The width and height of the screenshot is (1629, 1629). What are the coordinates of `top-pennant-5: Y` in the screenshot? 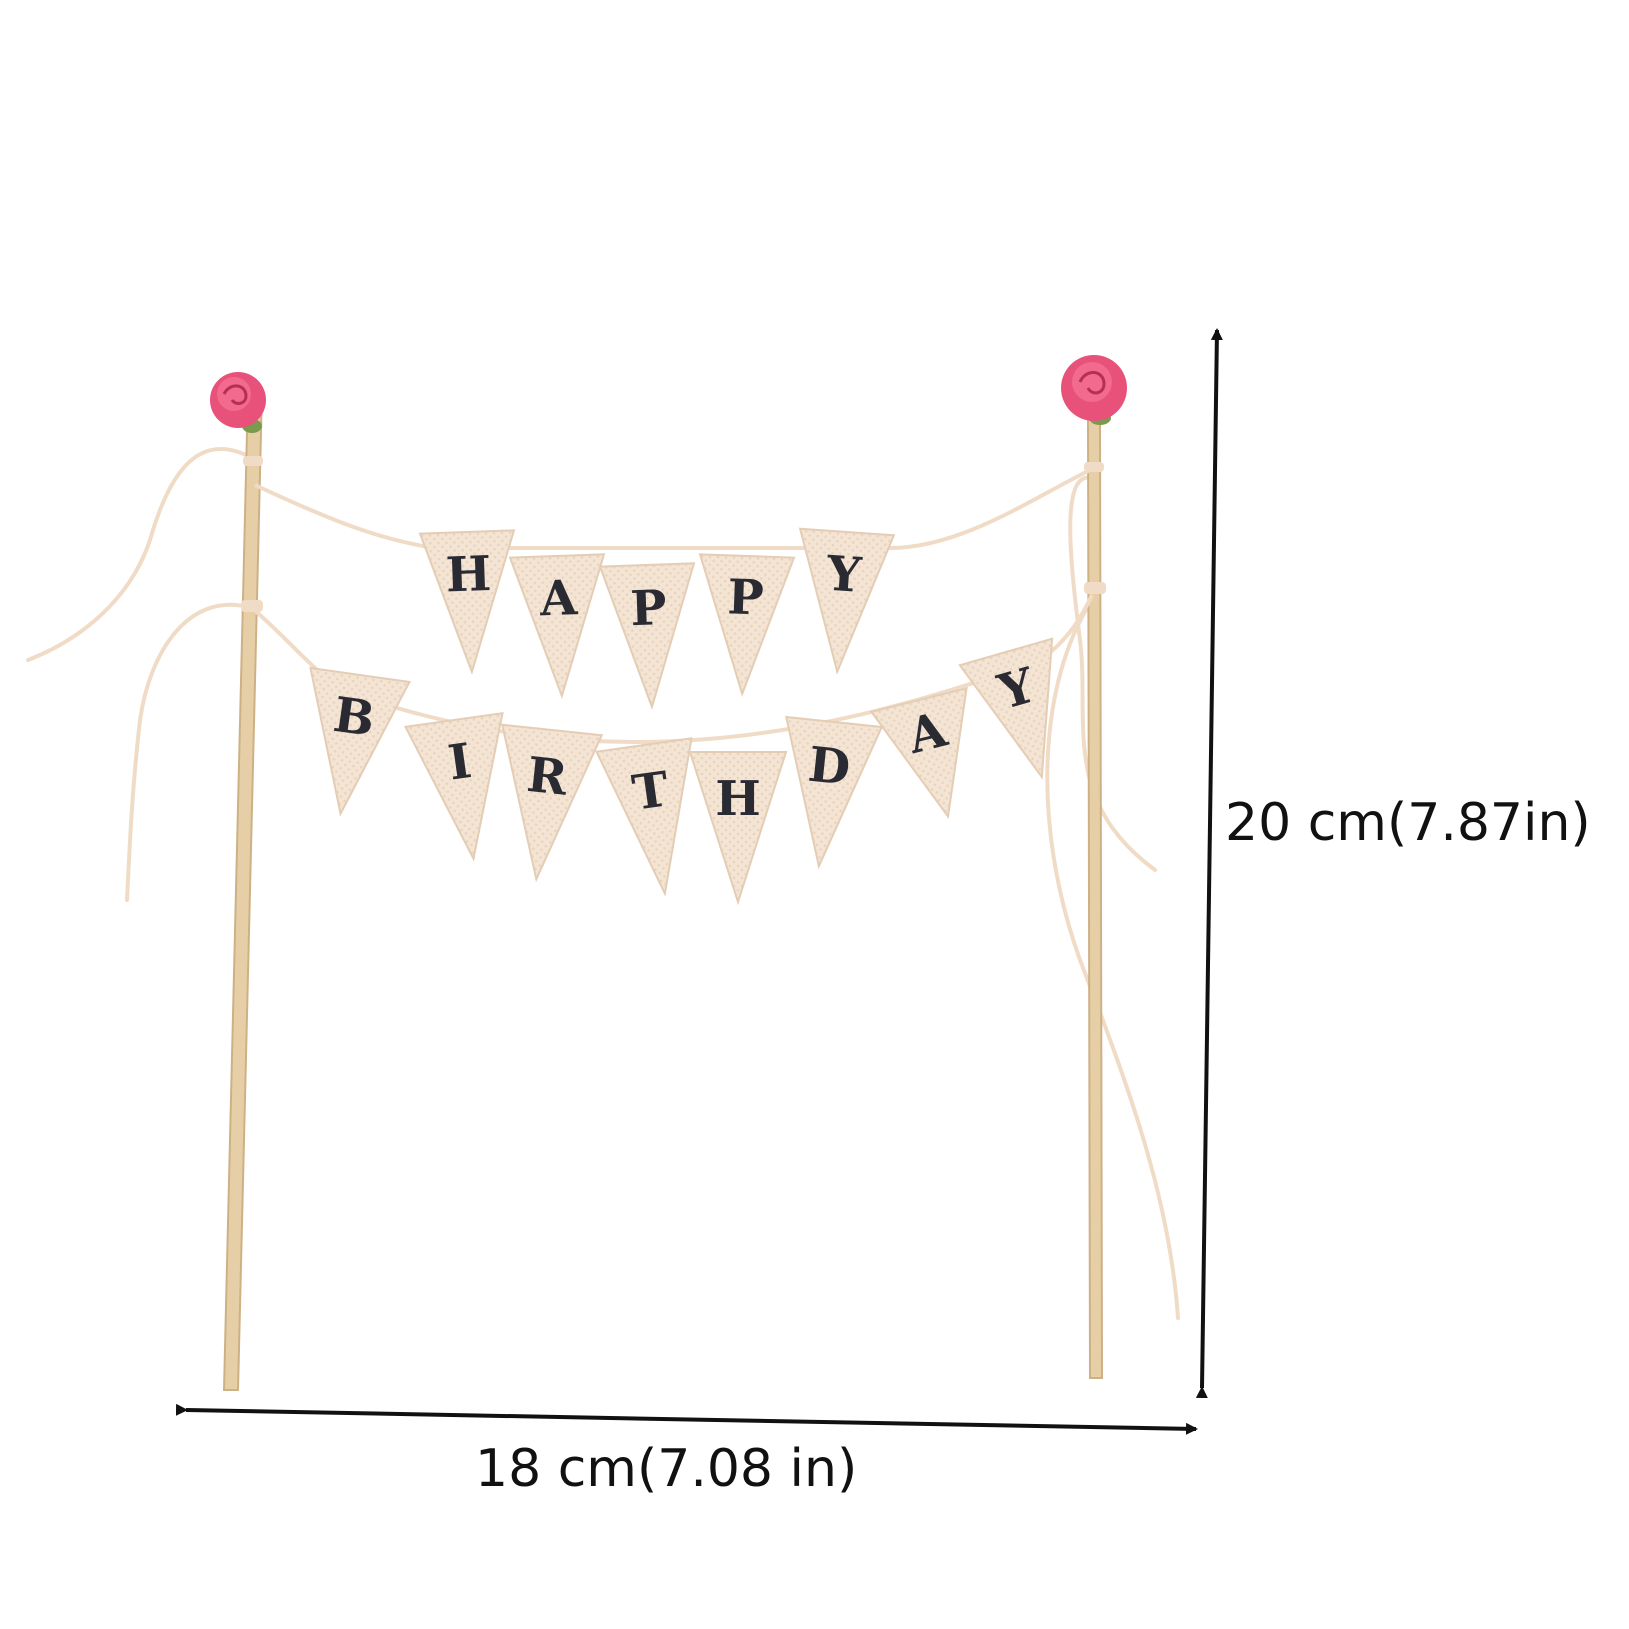 It's located at (847, 601).